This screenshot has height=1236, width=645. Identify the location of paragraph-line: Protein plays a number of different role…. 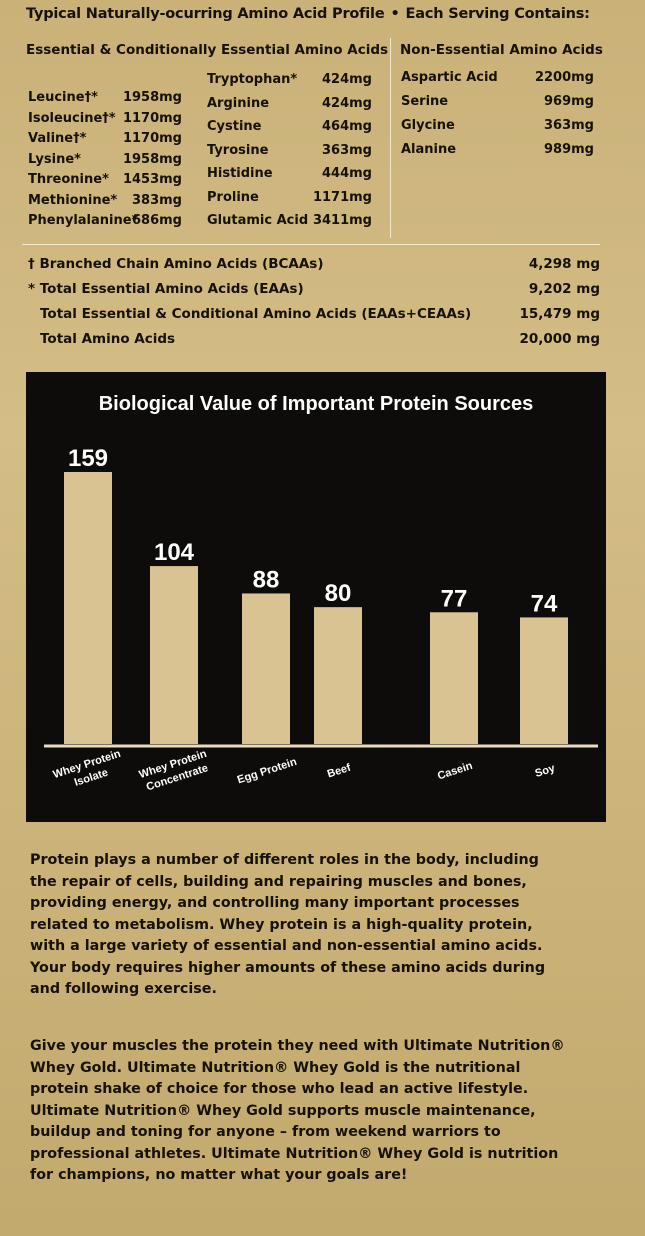
(284, 860).